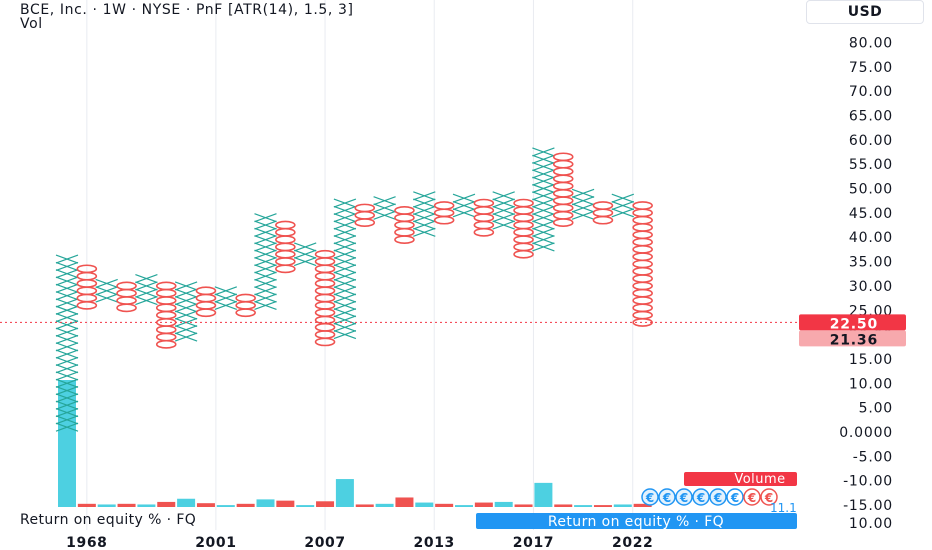  What do you see at coordinates (108, 520) in the screenshot?
I see `roe-indicator-label: Return on equity % · FQ` at bounding box center [108, 520].